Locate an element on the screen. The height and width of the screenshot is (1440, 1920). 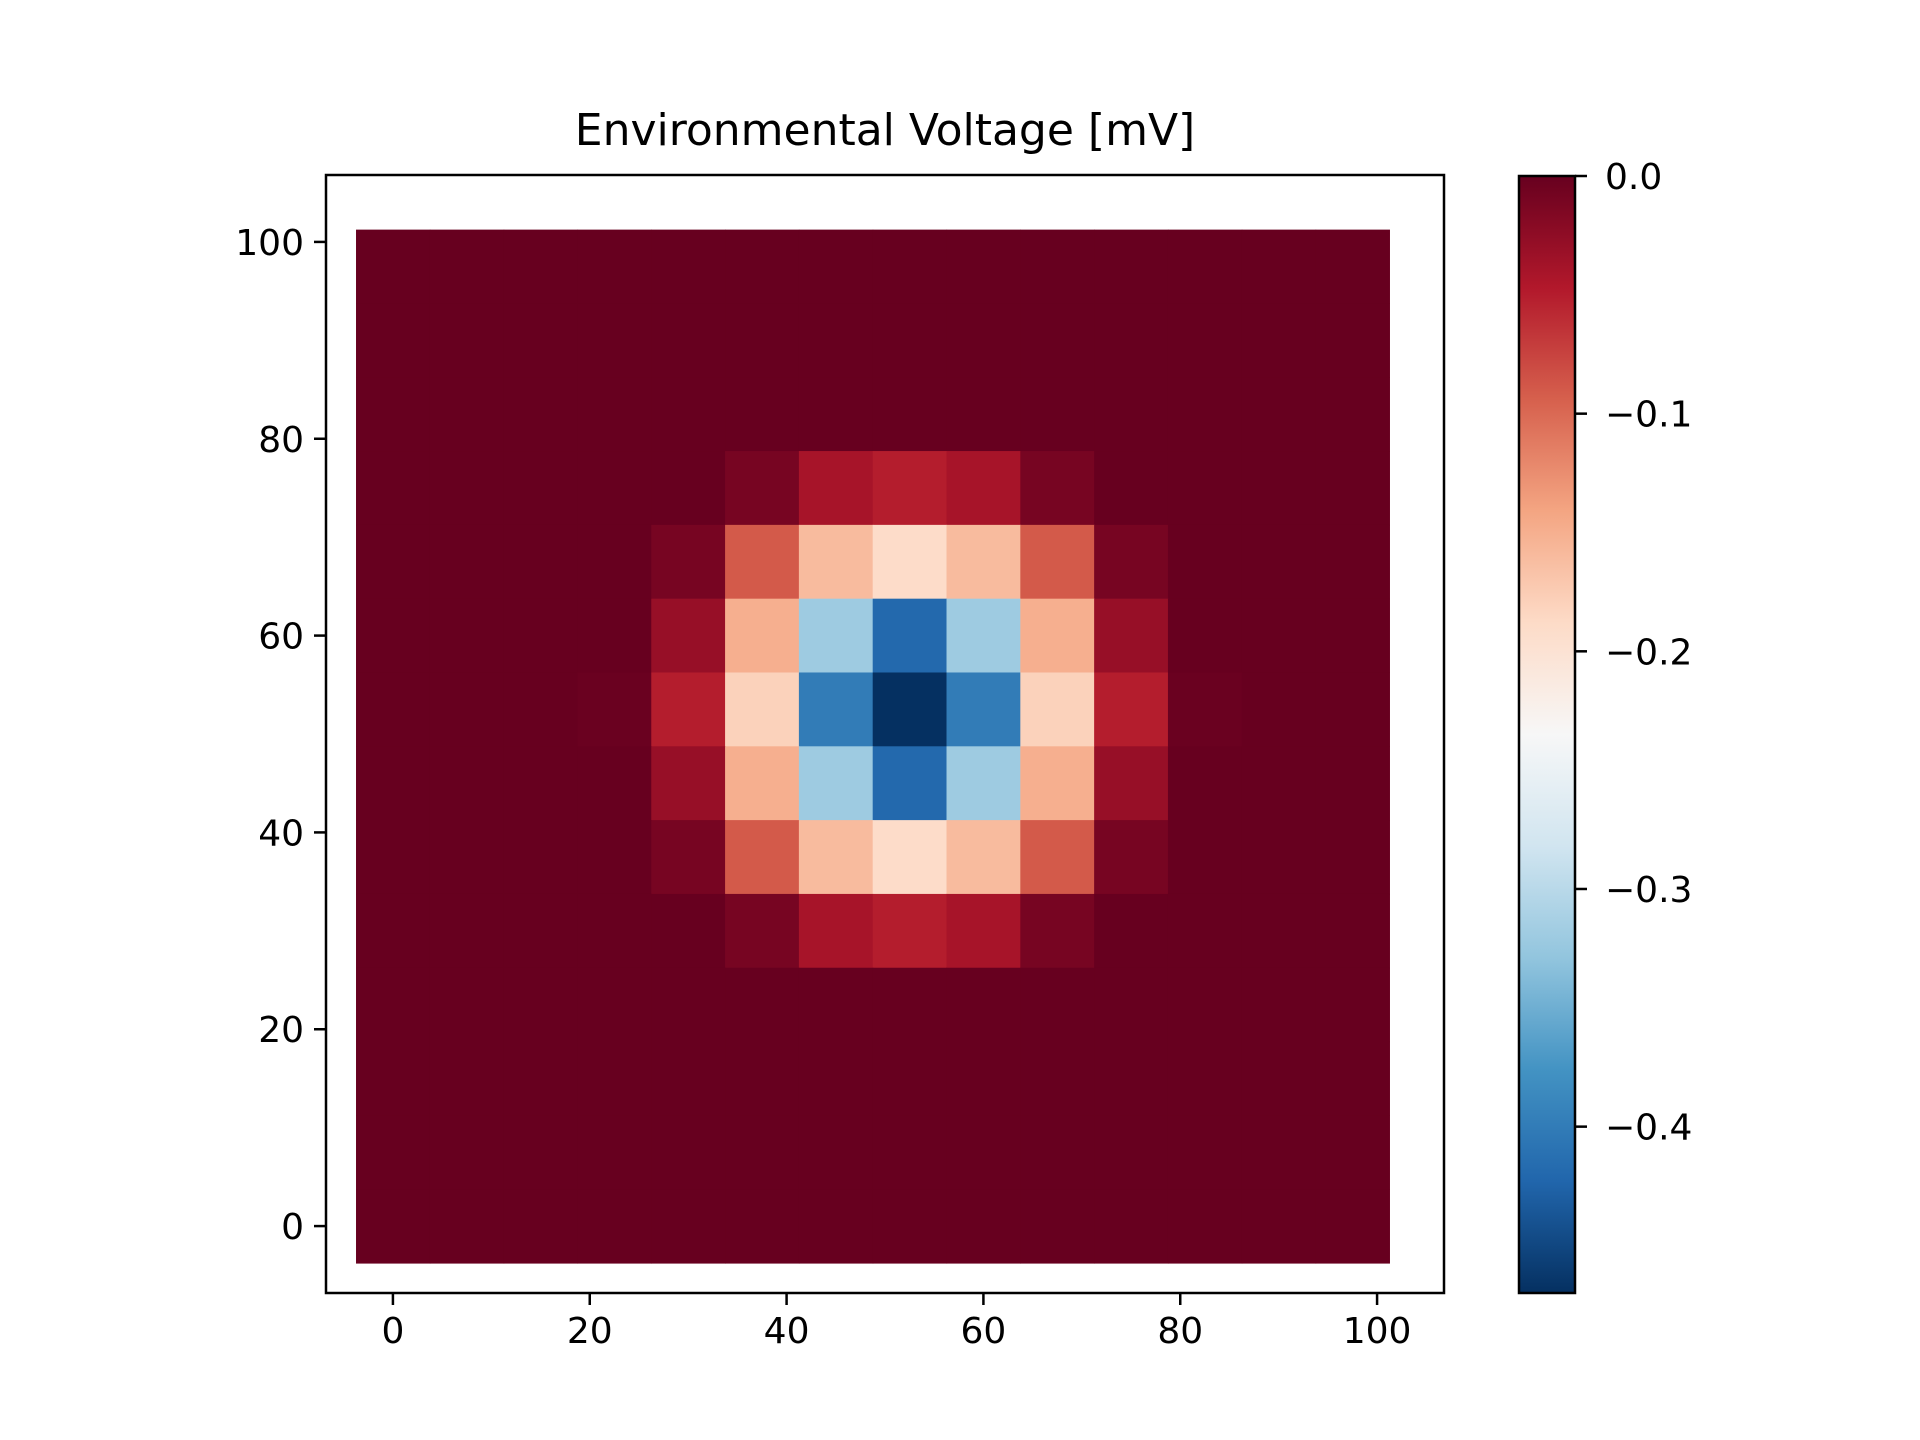
colorbar-tick-label: 0.0 is located at coordinates (1633, 177).